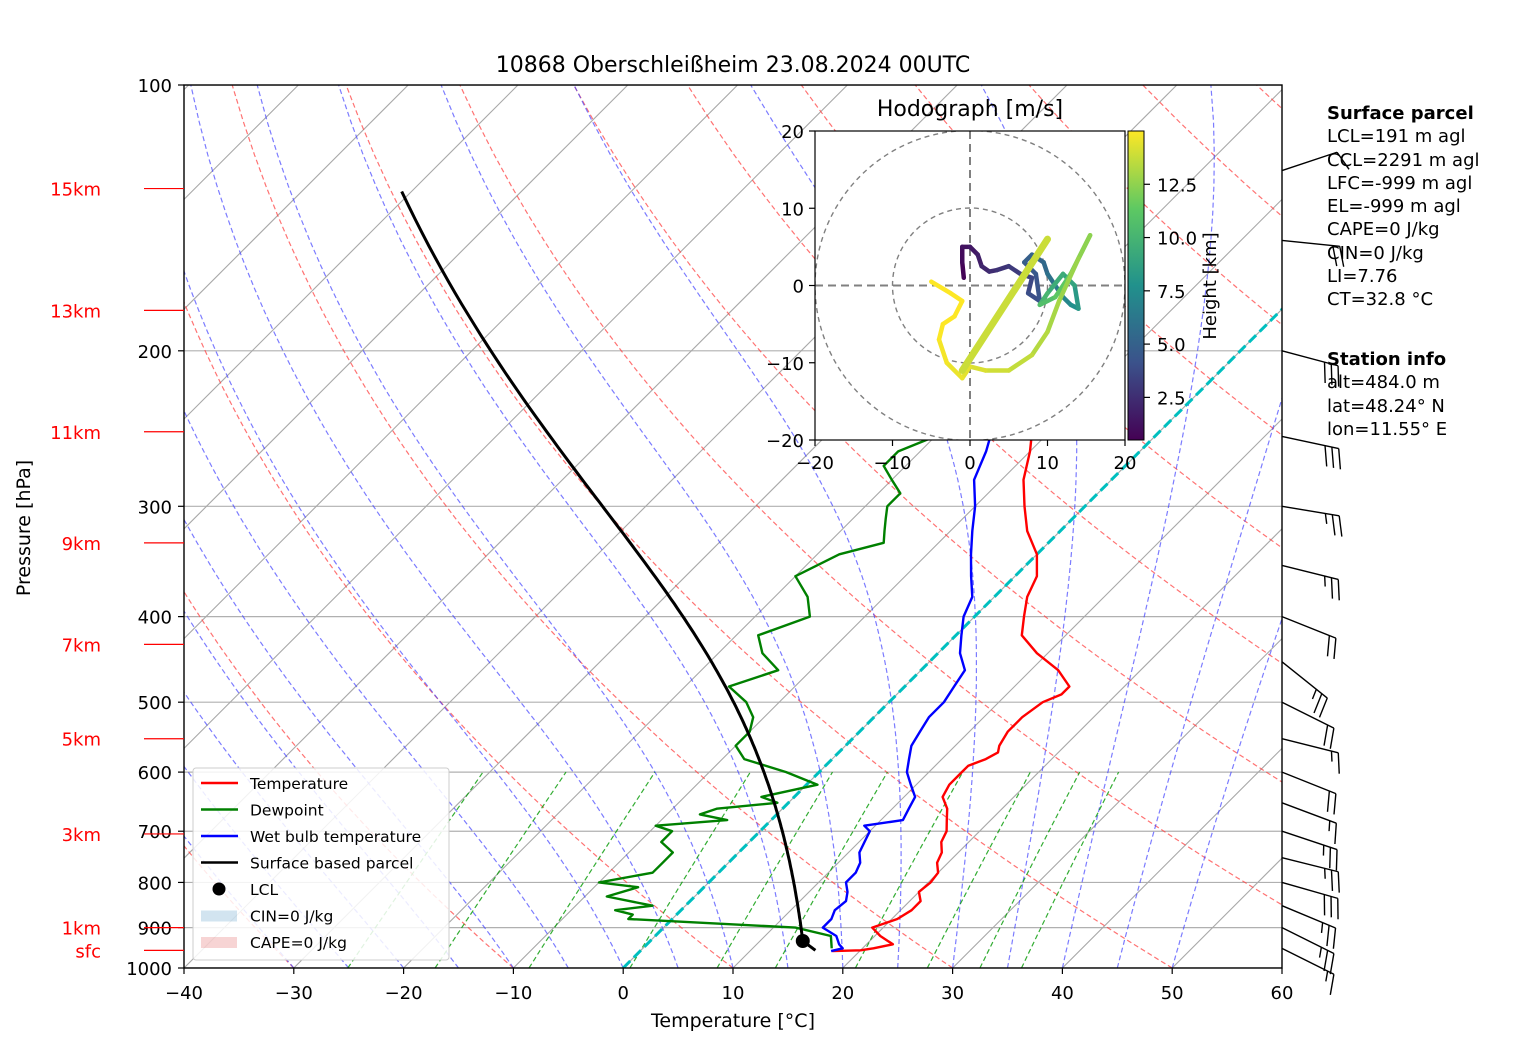 The width and height of the screenshot is (1517, 1054). What do you see at coordinates (149, 969) in the screenshot?
I see `y-tick-label: 1000` at bounding box center [149, 969].